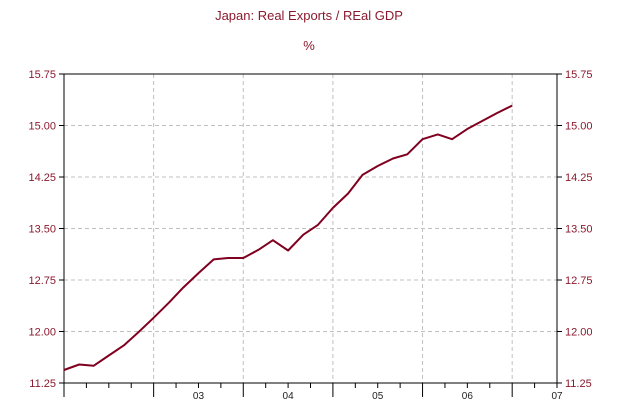 The width and height of the screenshot is (618, 417). Describe the element at coordinates (42, 75) in the screenshot. I see `y-tick-label-left: 15.75` at that location.